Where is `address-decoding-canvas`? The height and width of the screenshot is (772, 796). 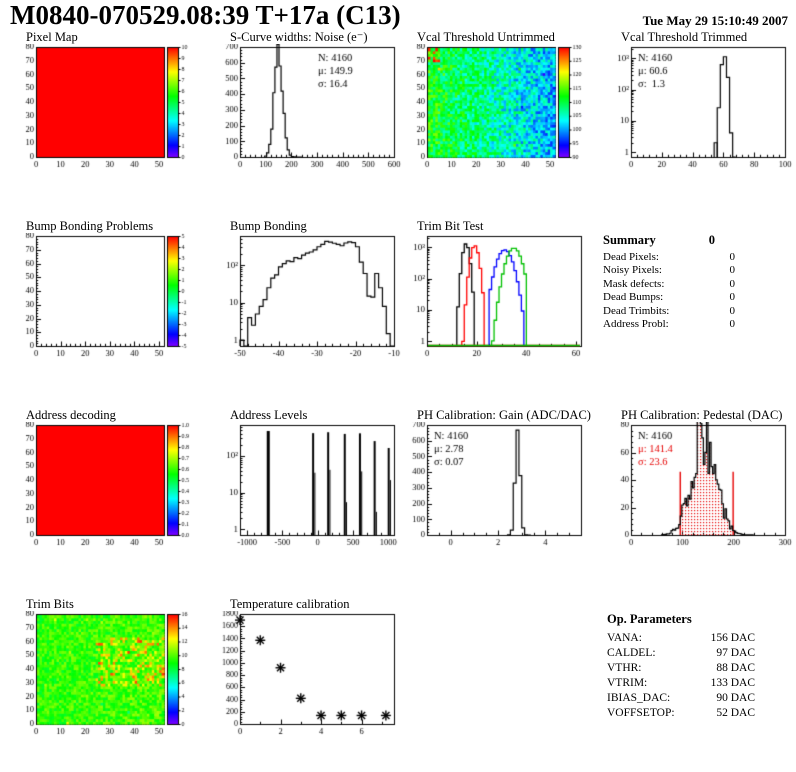
address-decoding-canvas is located at coordinates (103, 486).